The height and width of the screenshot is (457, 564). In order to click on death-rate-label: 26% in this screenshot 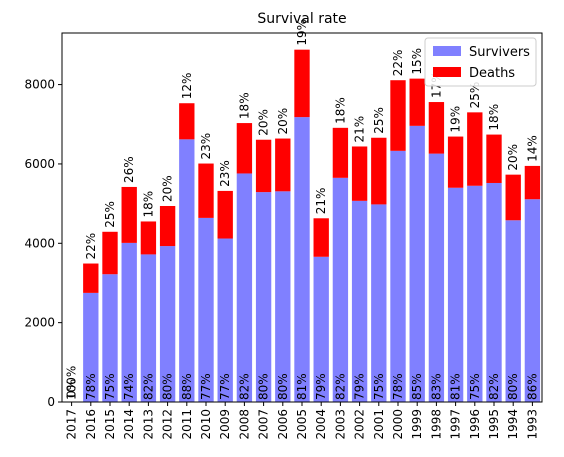, I will do `click(129, 169)`.